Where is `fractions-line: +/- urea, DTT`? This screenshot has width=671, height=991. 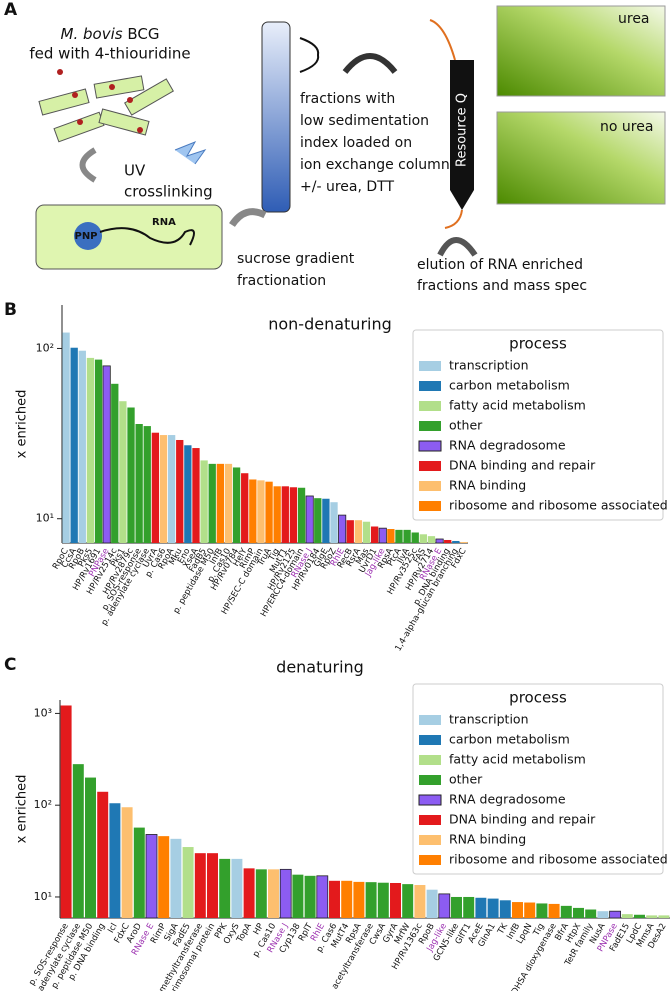 fractions-line: +/- urea, DTT is located at coordinates (347, 187).